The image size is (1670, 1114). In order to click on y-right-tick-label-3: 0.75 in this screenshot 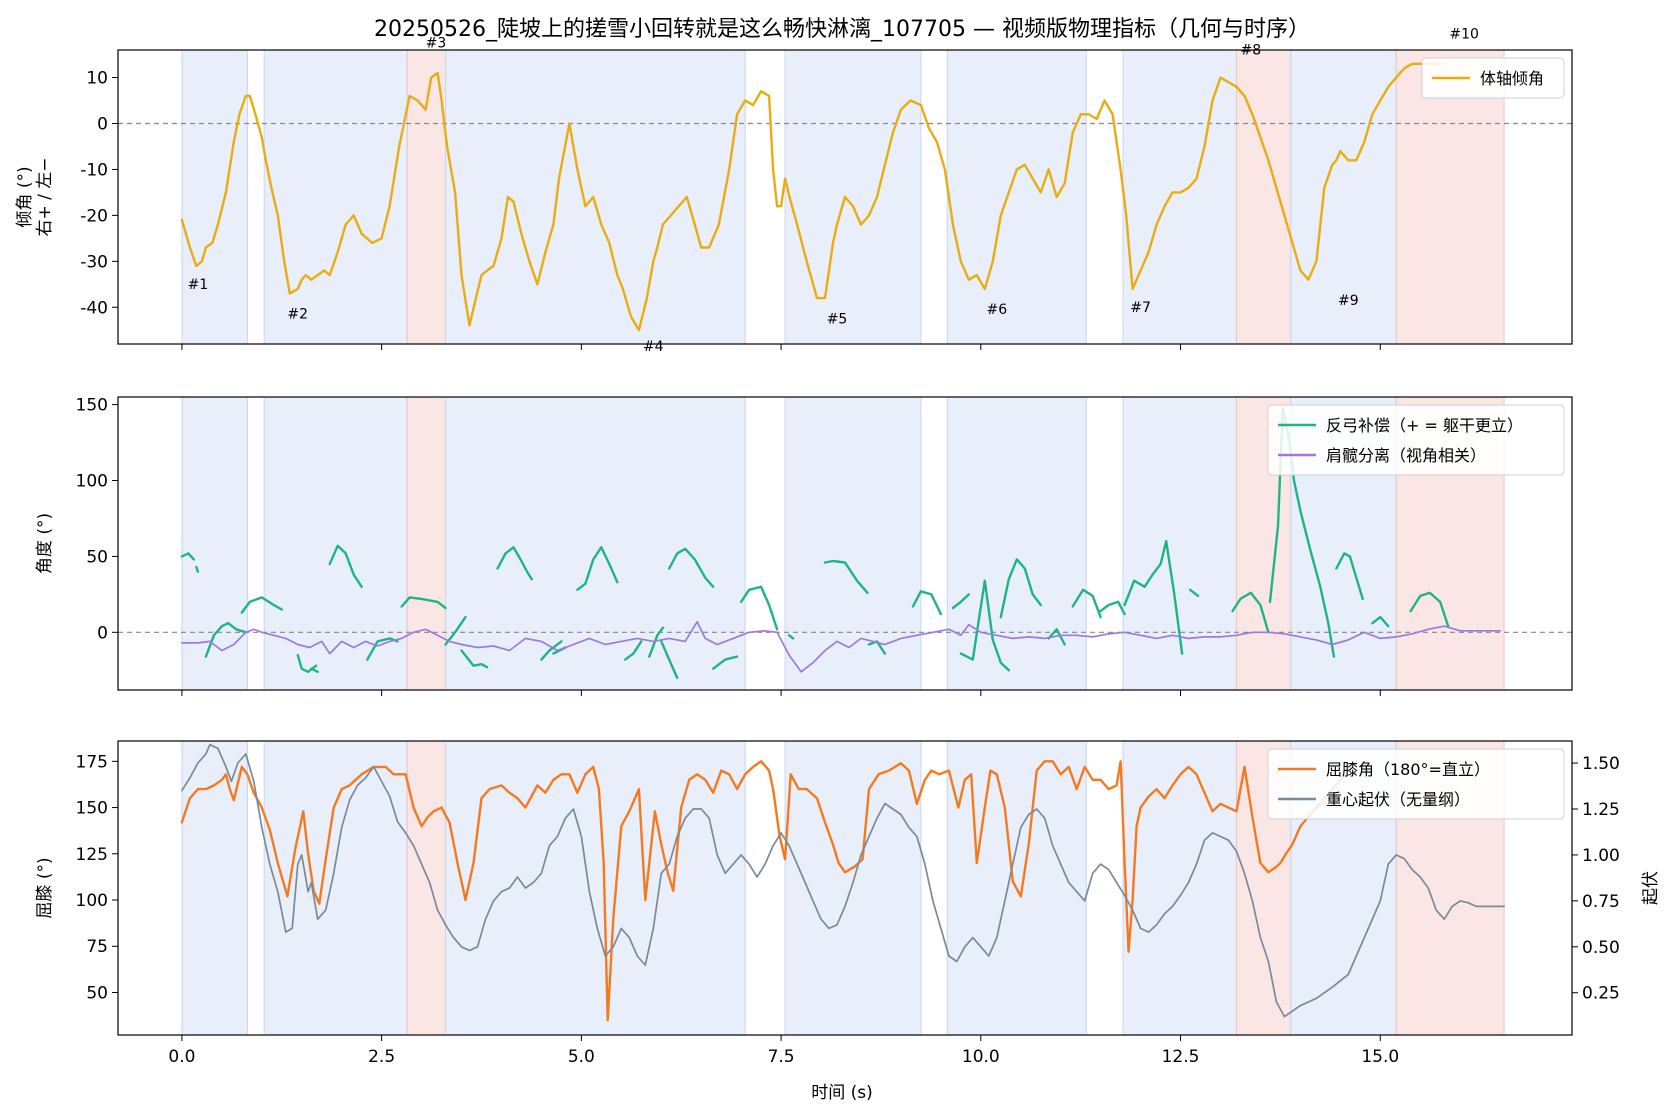, I will do `click(1601, 902)`.